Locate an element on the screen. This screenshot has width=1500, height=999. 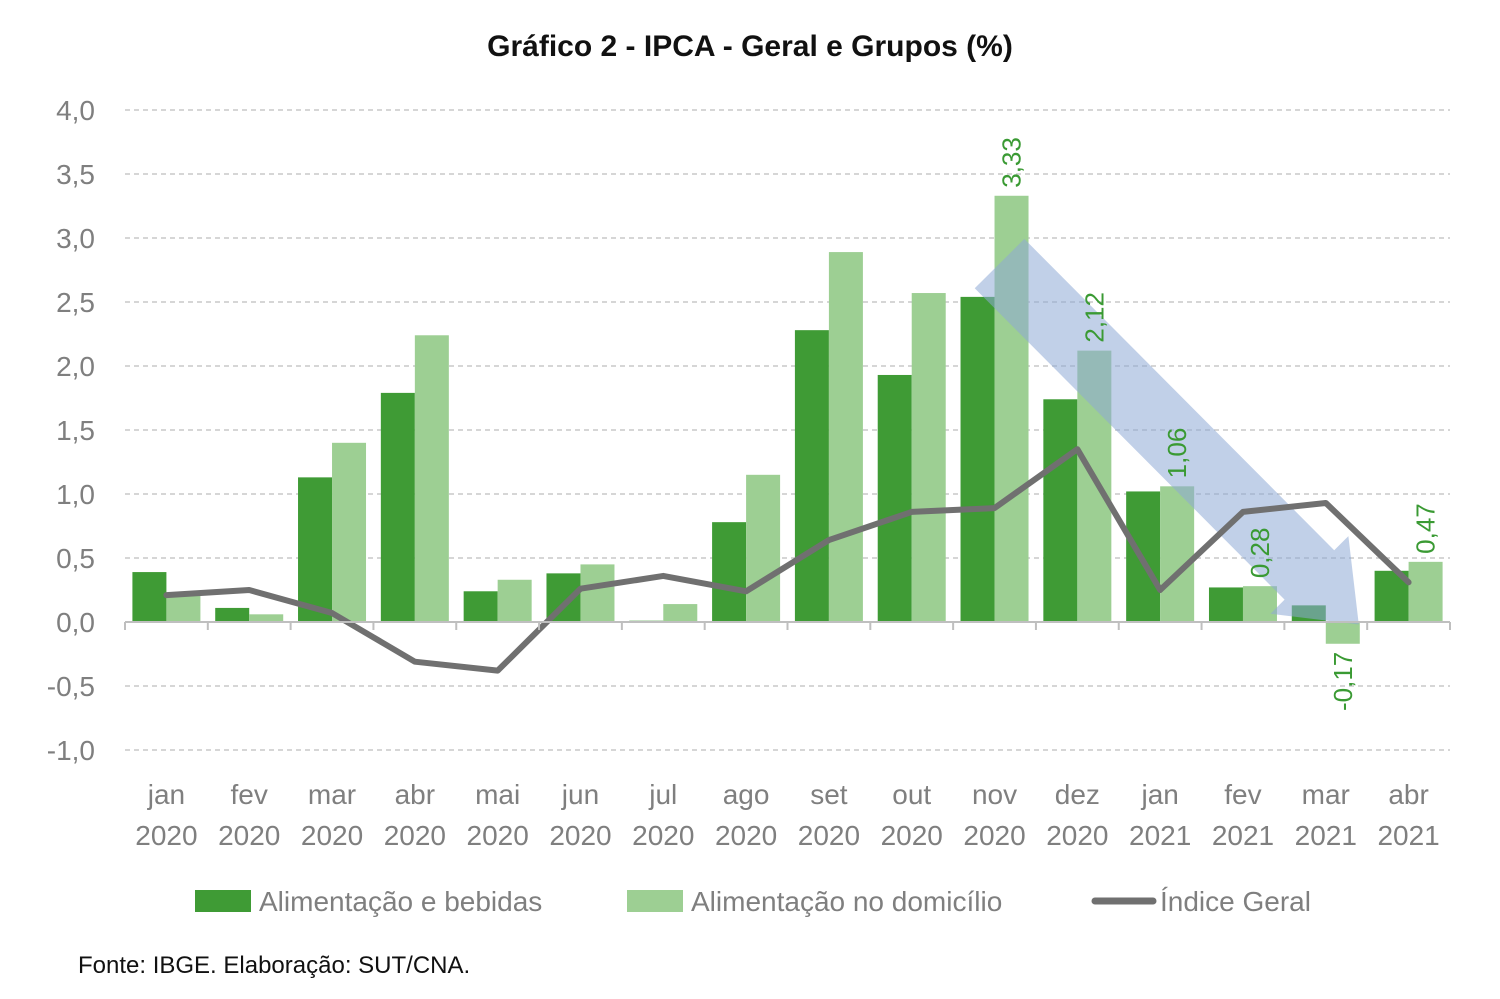
data-label: 0,28 is located at coordinates (1260, 553).